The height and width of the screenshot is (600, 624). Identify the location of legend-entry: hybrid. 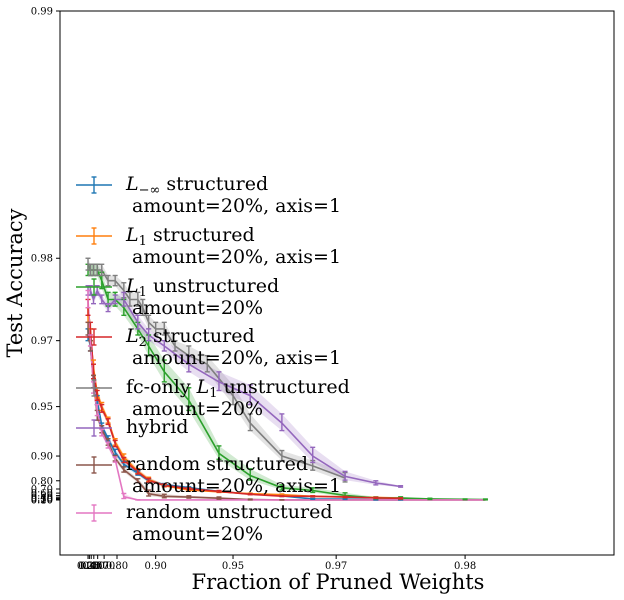
(132, 427).